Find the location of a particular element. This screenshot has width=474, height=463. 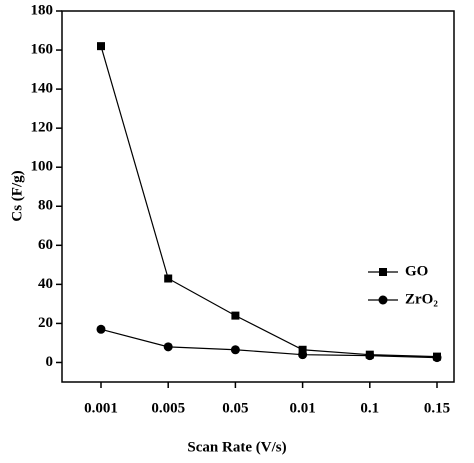

x-tick-label: 0.01 is located at coordinates (302, 408).